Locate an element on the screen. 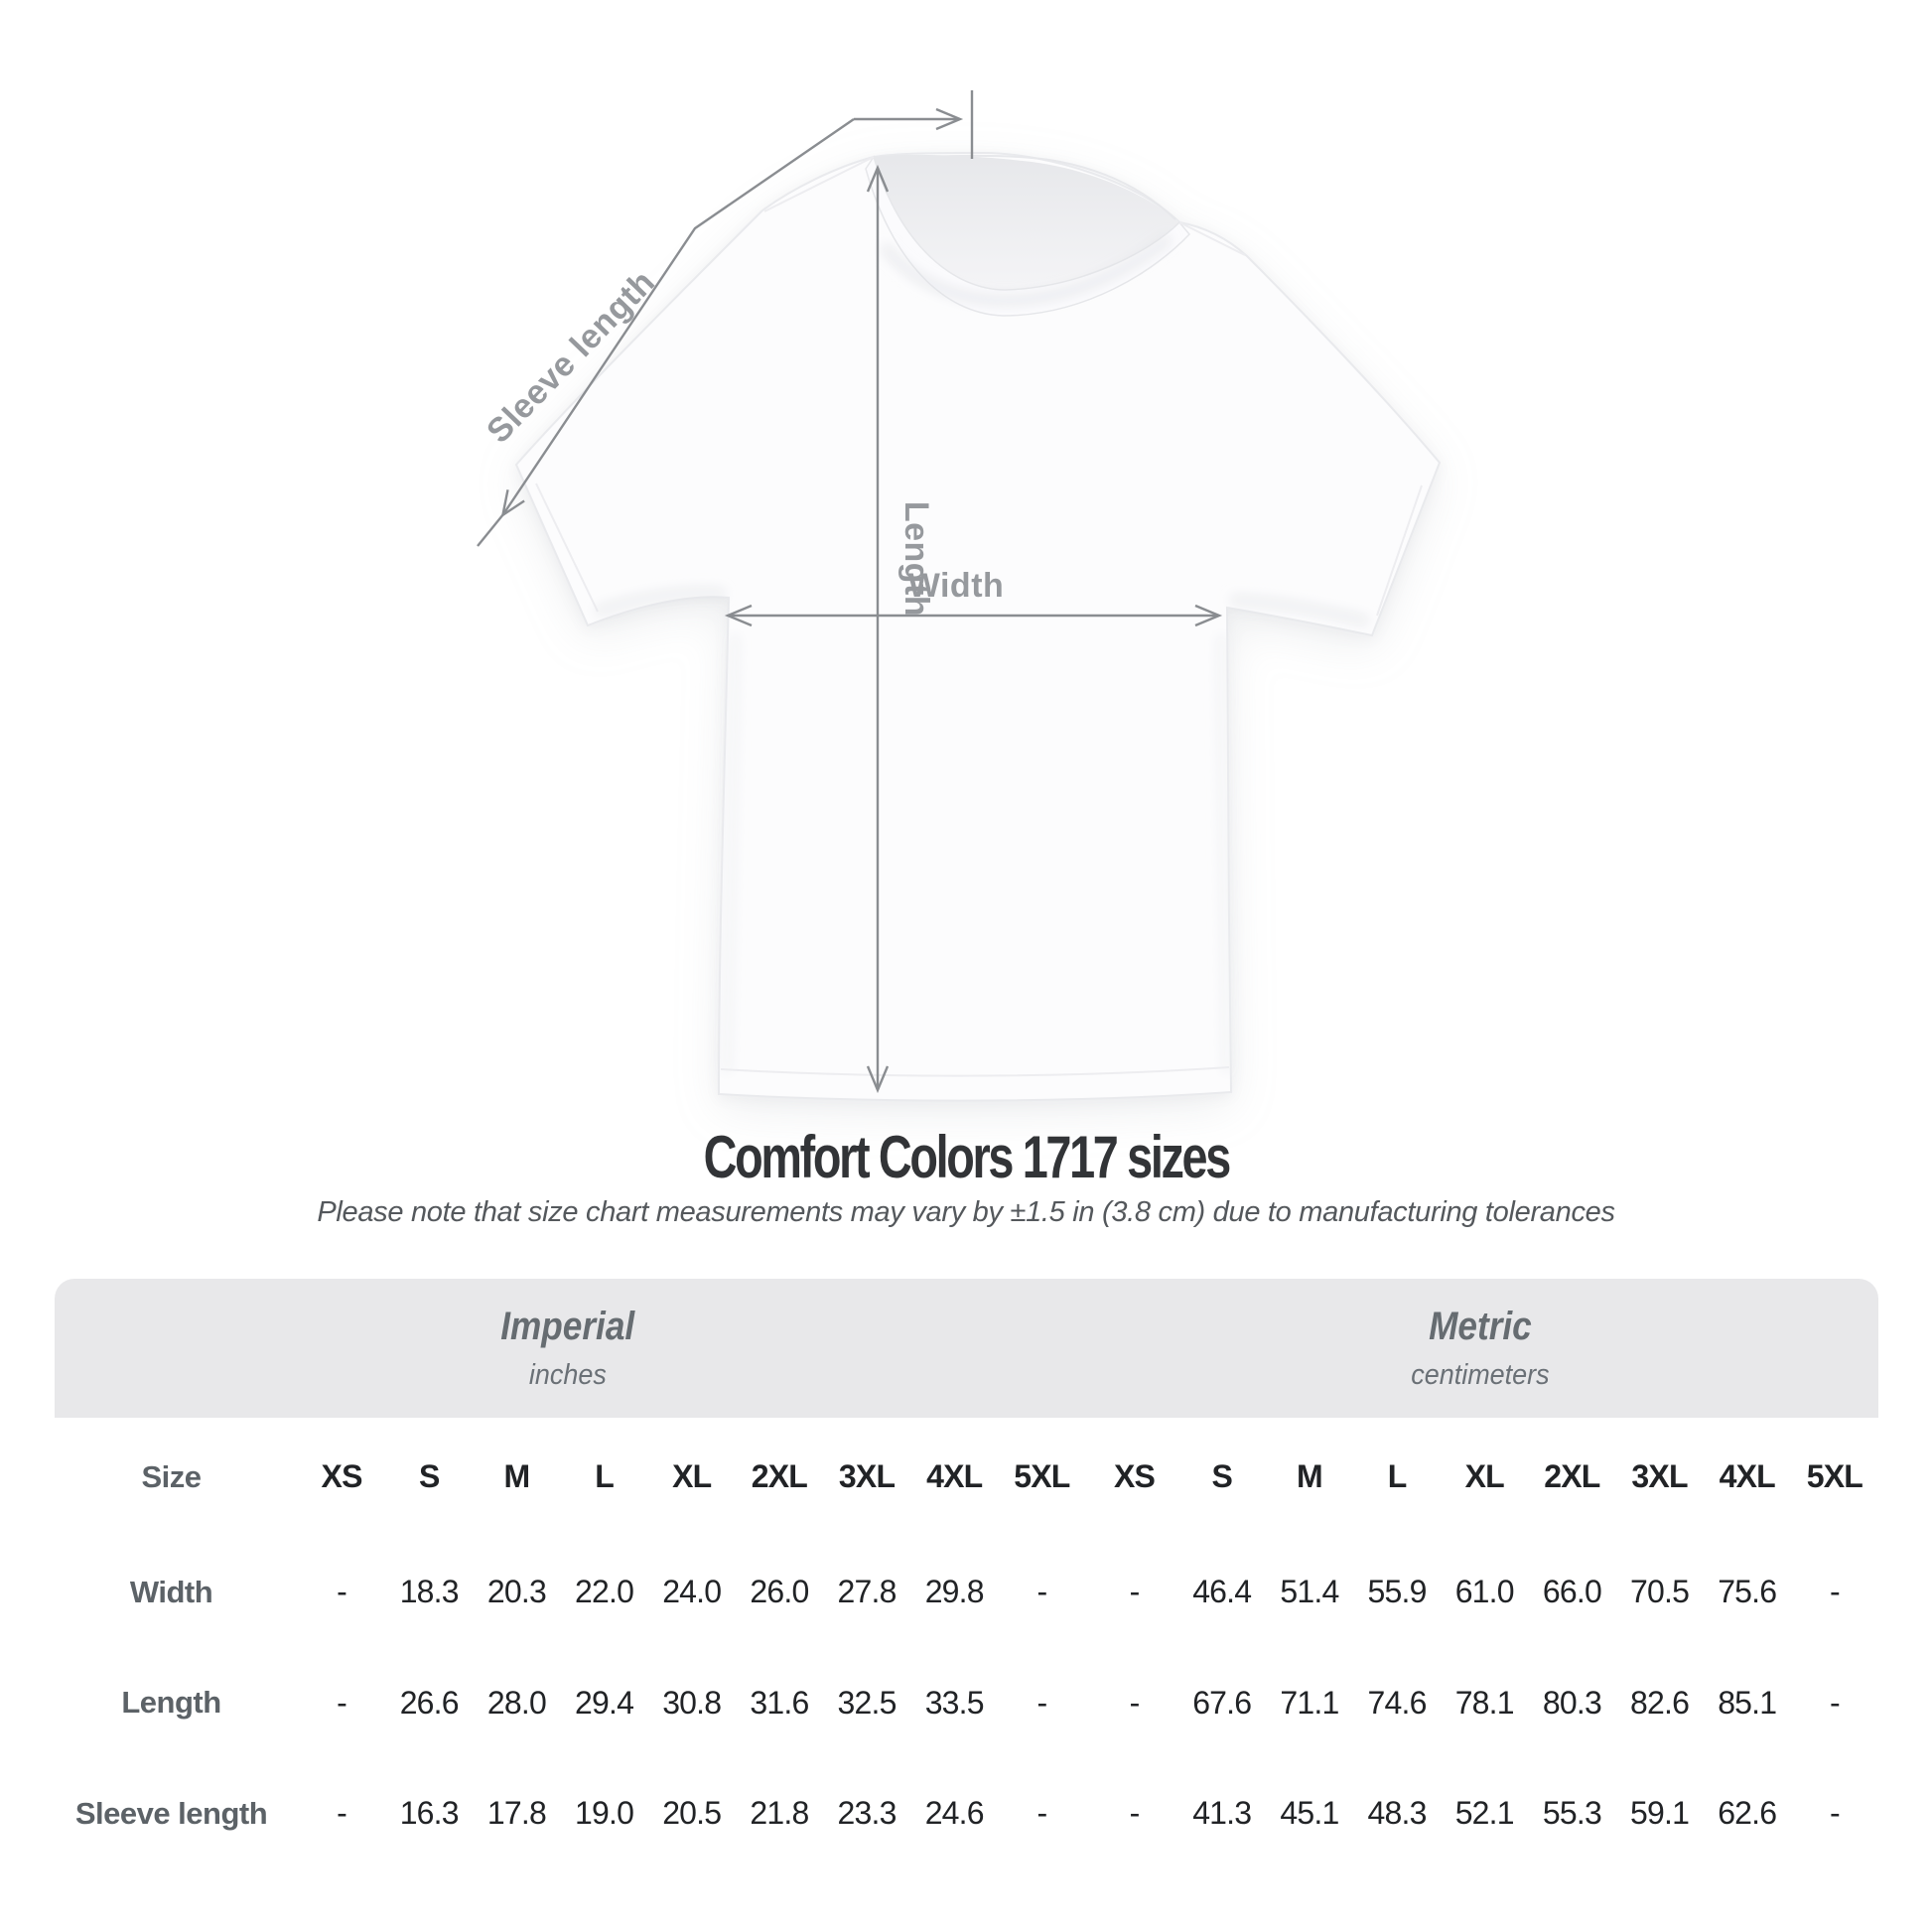 The image size is (1932, 1932). size-header-imperial: 5XL is located at coordinates (1042, 1476).